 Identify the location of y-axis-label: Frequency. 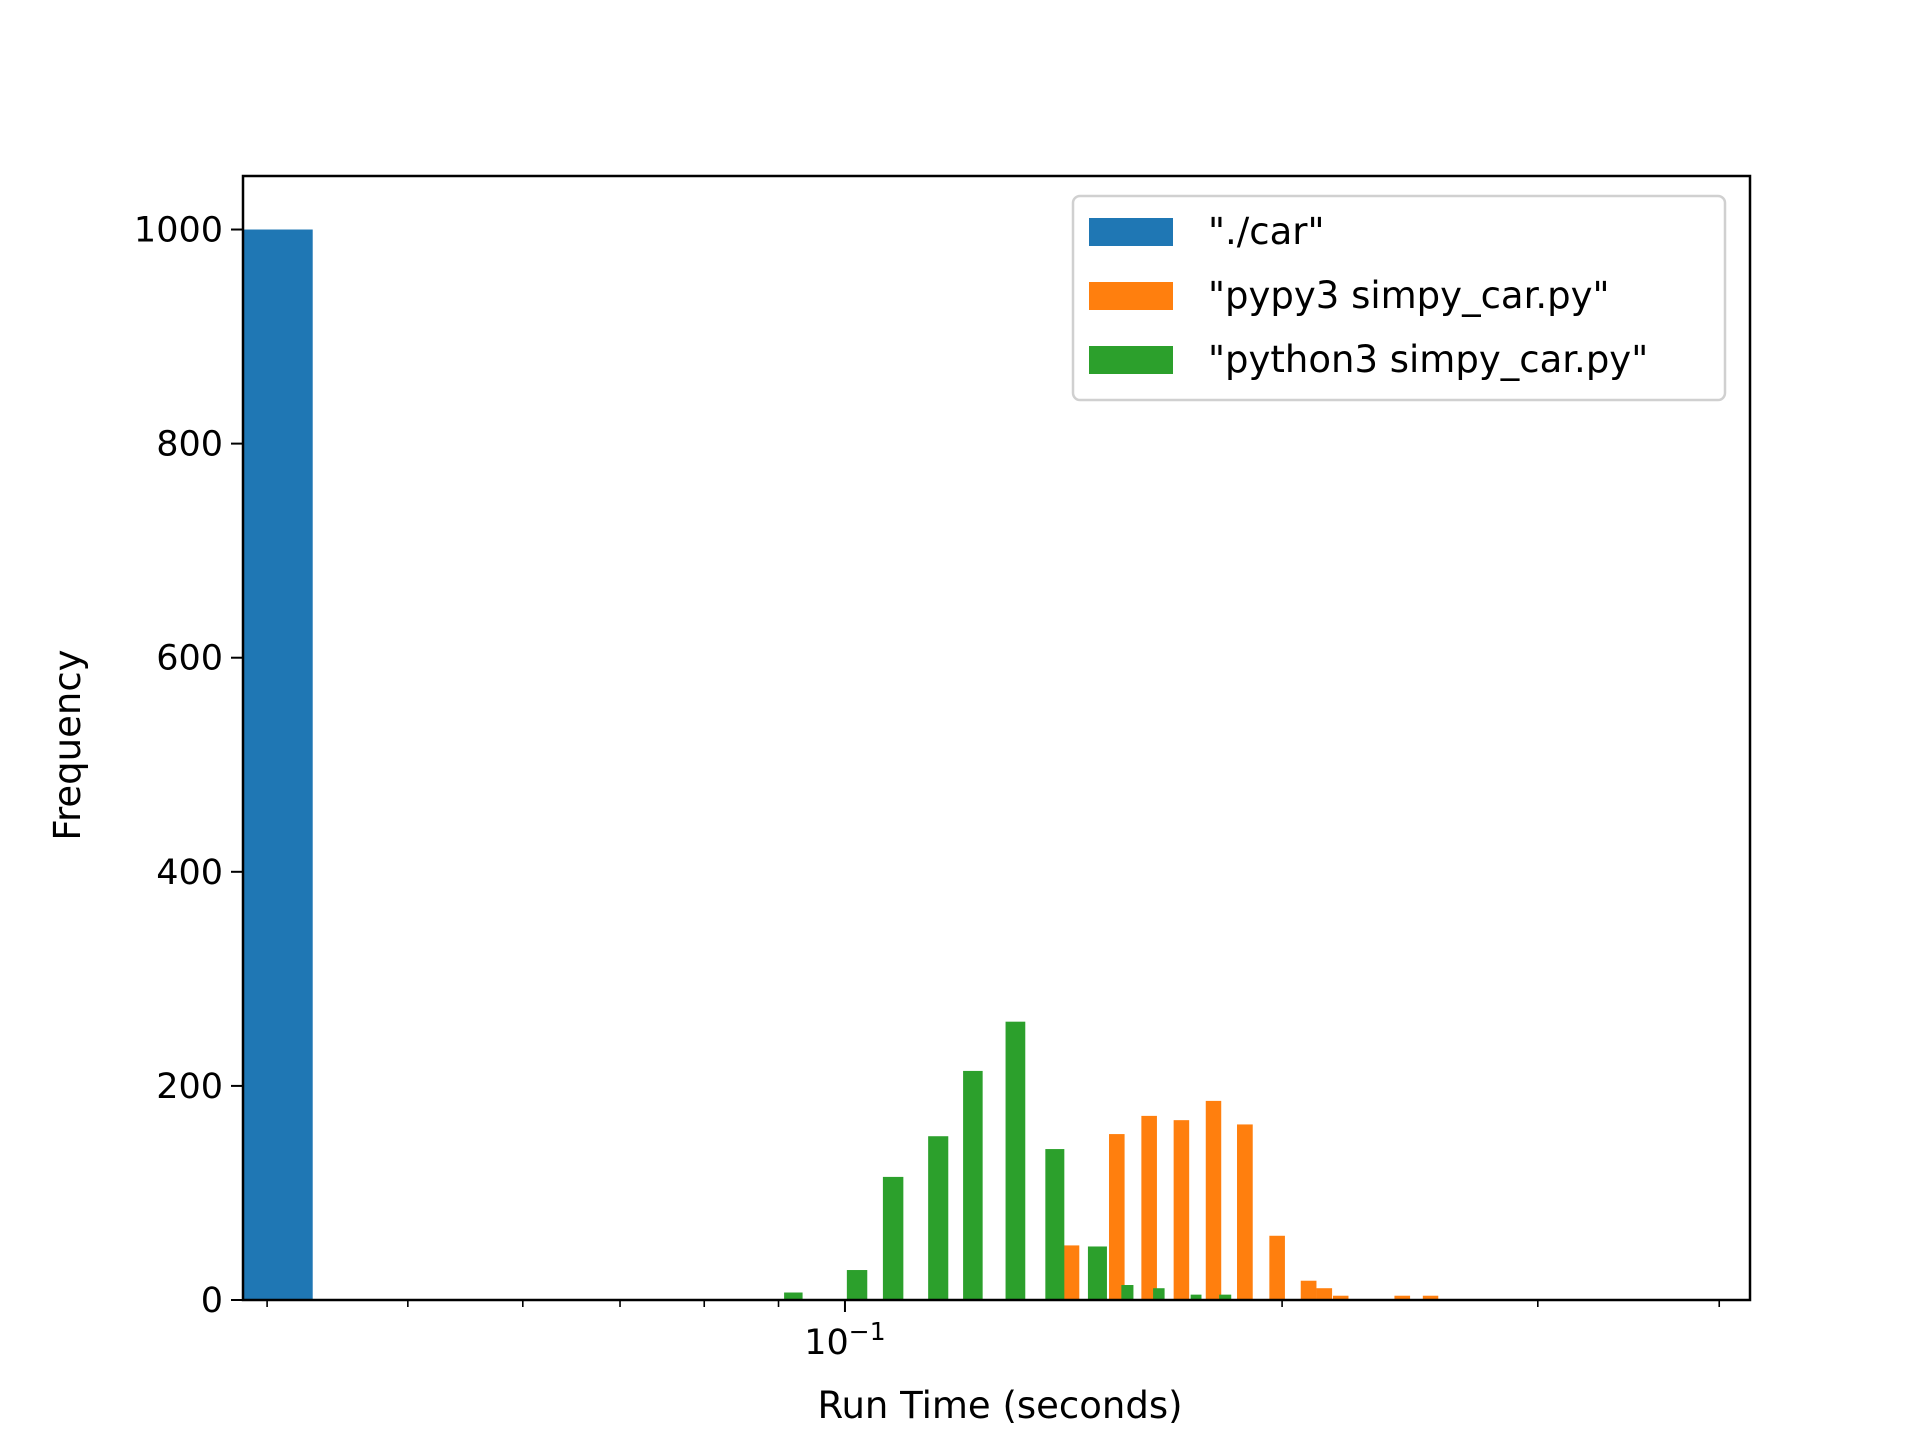
(67, 744).